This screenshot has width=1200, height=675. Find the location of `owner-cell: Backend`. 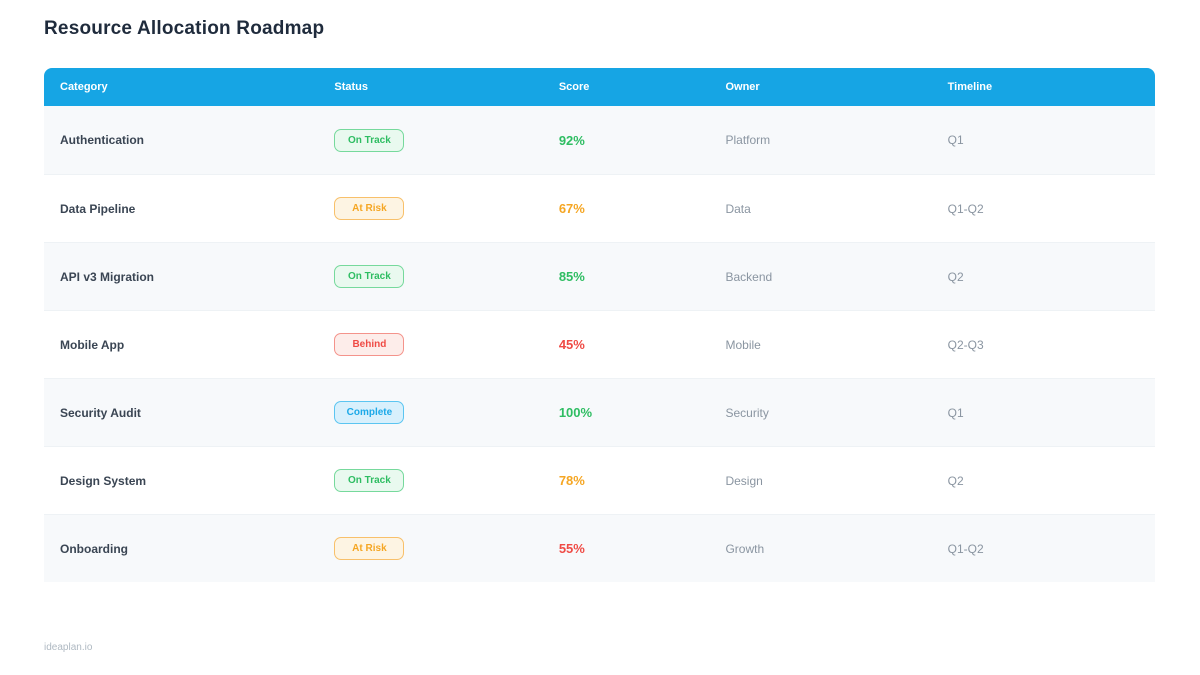

owner-cell: Backend is located at coordinates (820, 276).